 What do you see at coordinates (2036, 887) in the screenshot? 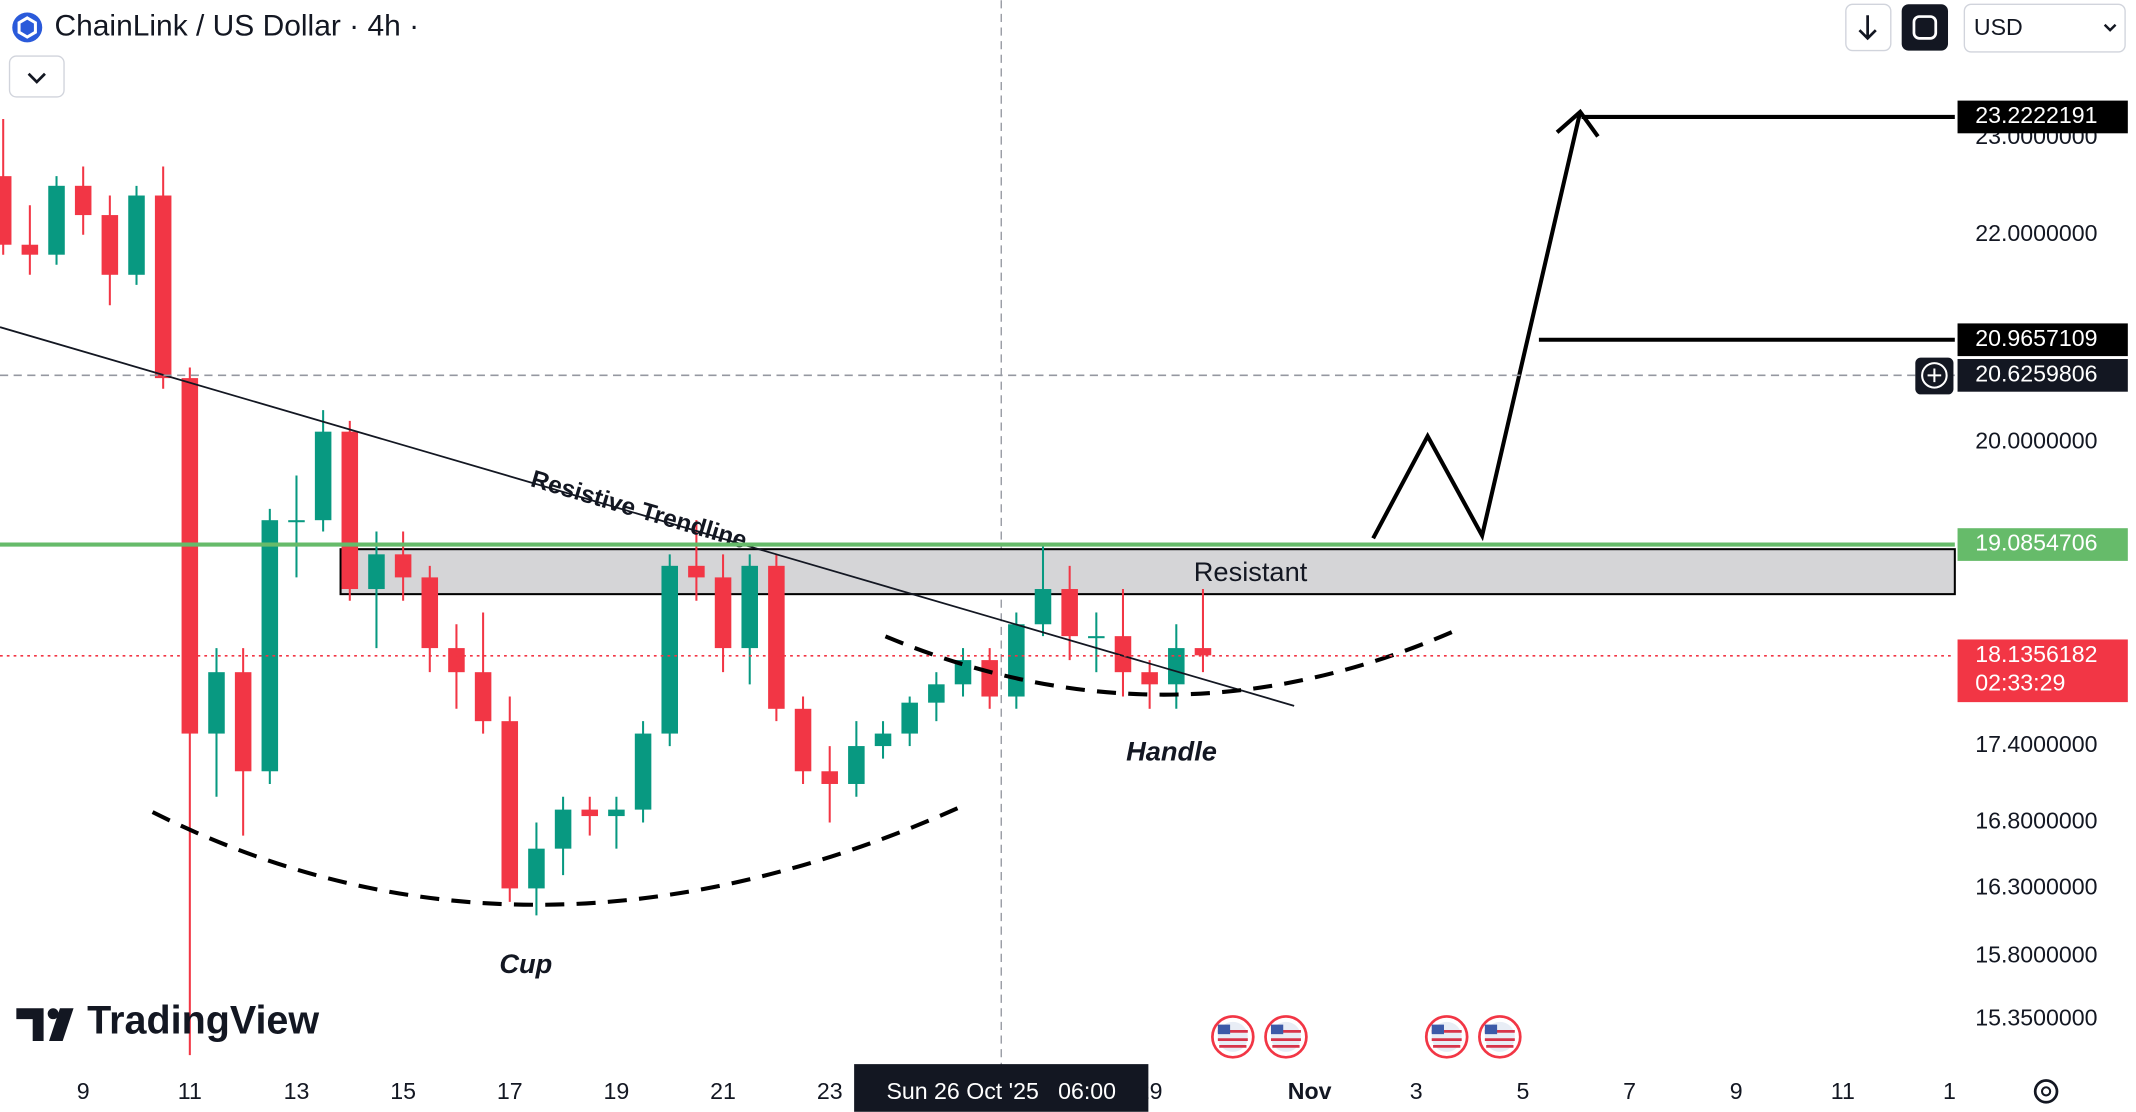
I see `y-tick-label: 16.3000000` at bounding box center [2036, 887].